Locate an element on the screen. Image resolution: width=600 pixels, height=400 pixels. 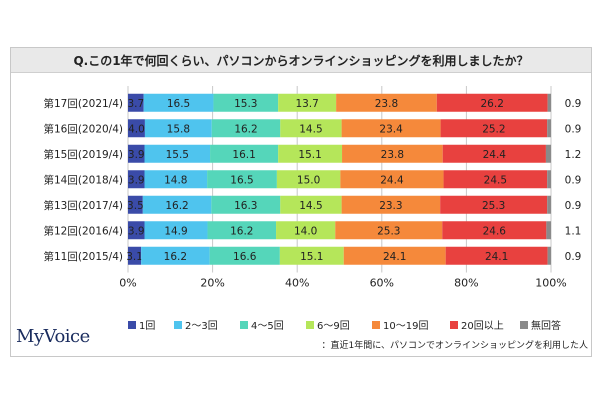
category-label: 第13回(2017/4) is located at coordinates (84, 205).